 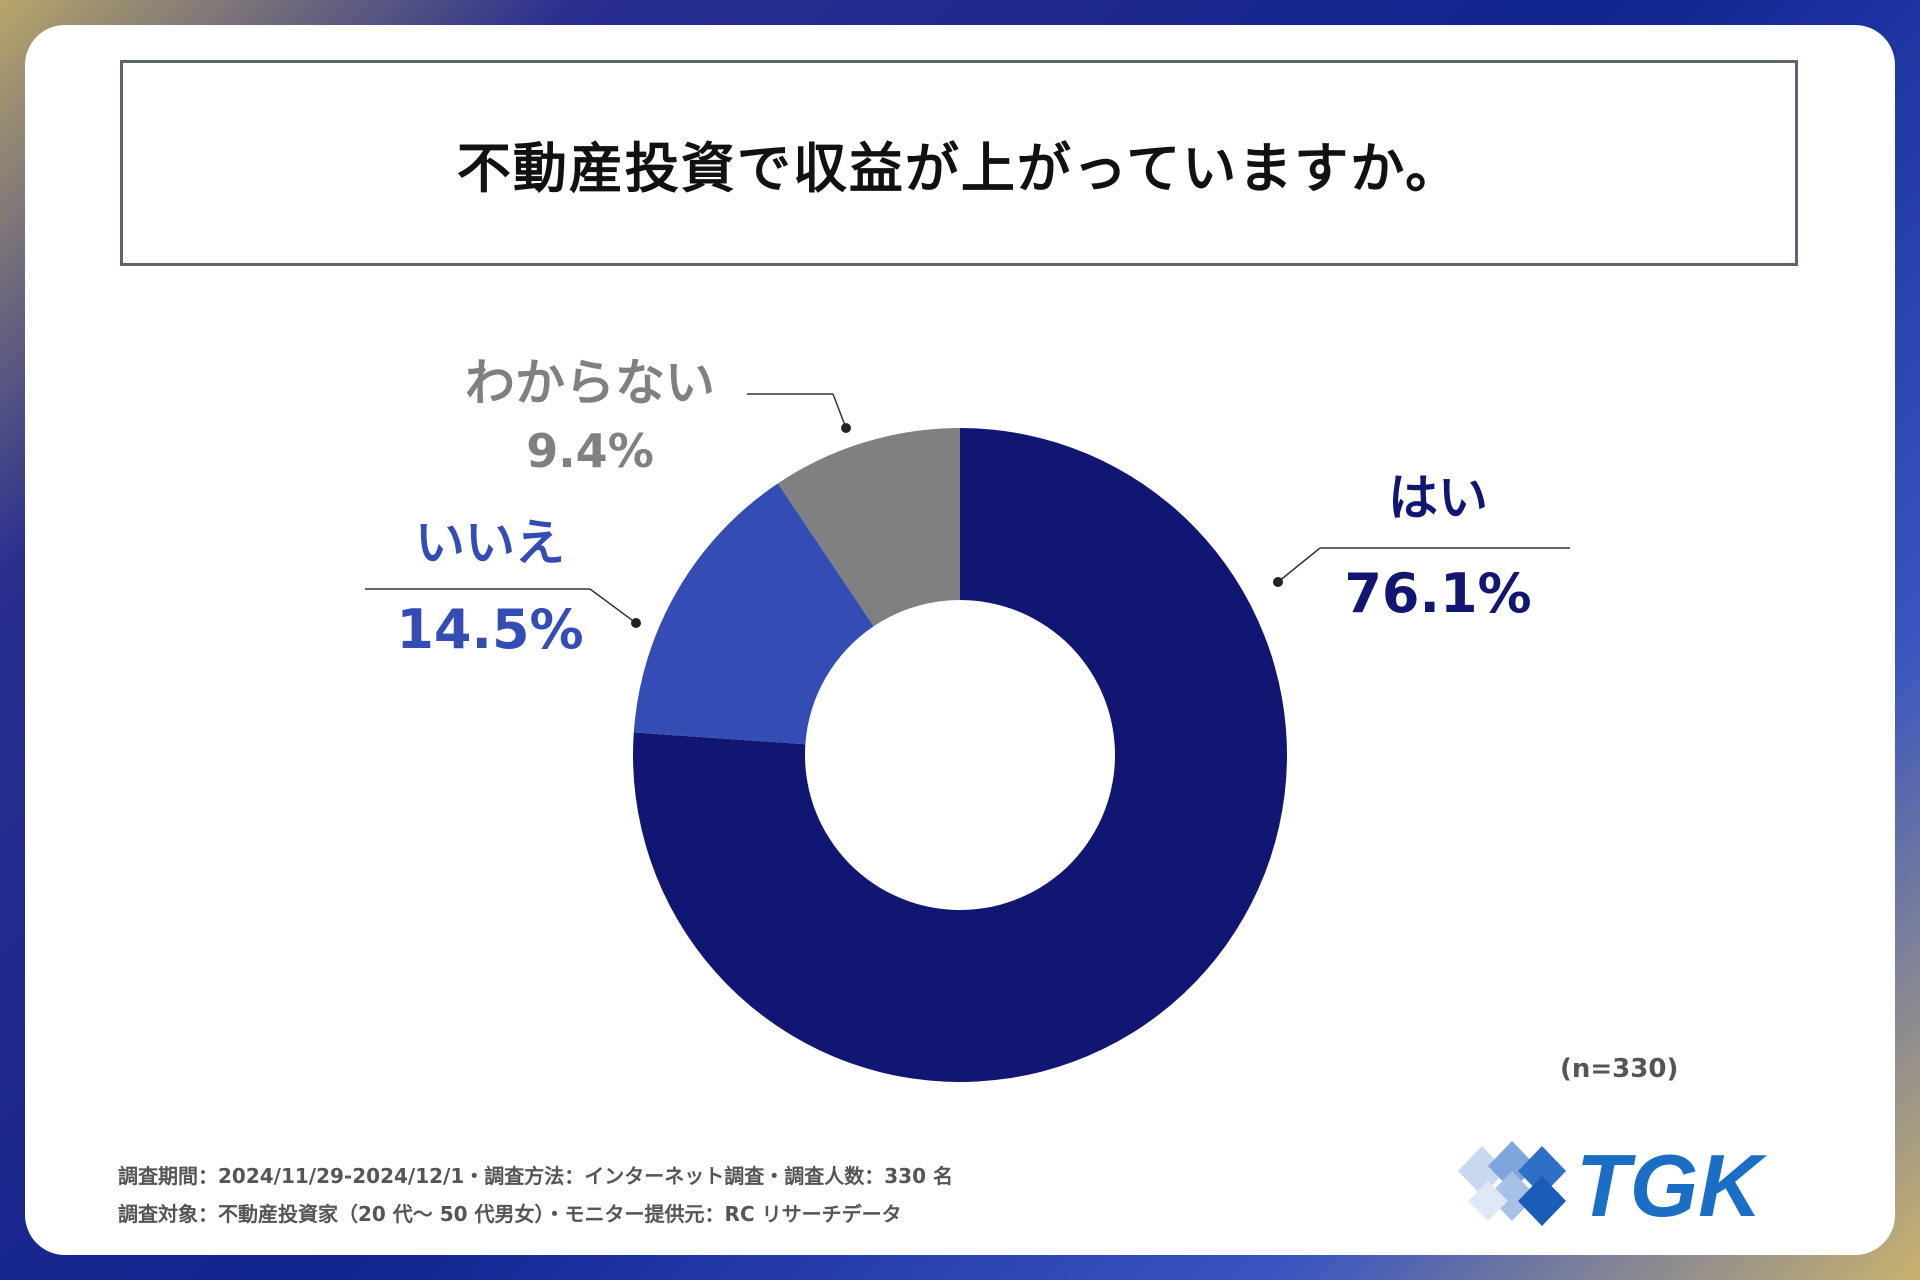 I want to click on value-unknown: 9.4%, so click(x=590, y=451).